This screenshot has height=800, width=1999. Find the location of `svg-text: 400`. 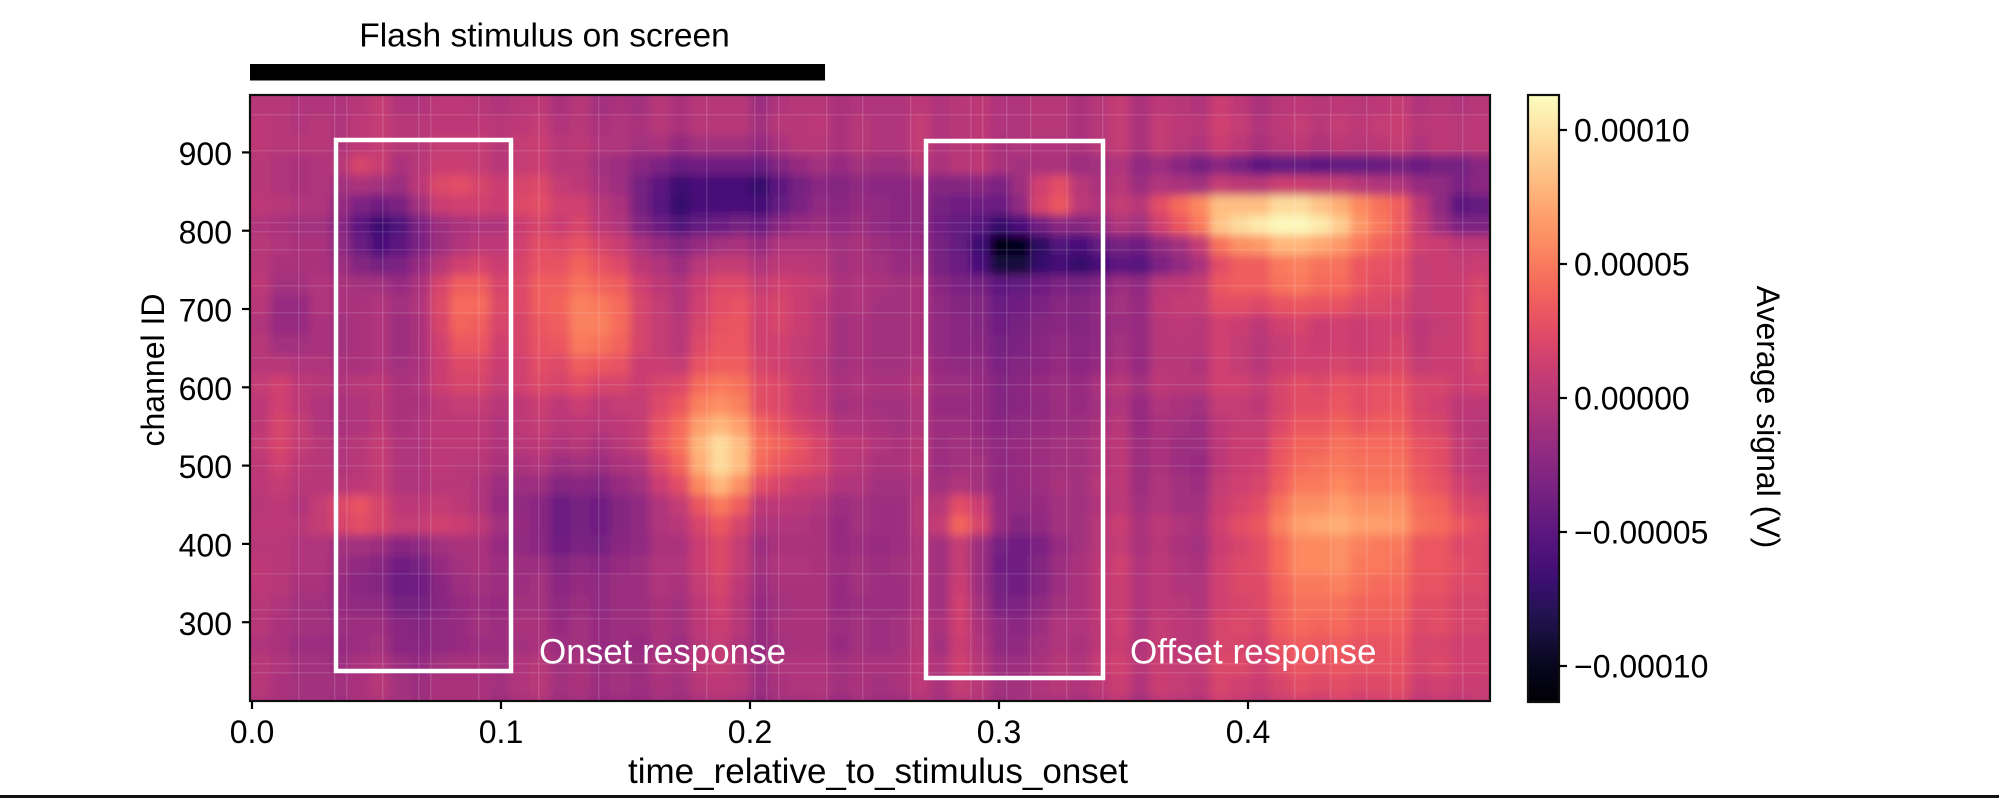

svg-text: 400 is located at coordinates (205, 546).